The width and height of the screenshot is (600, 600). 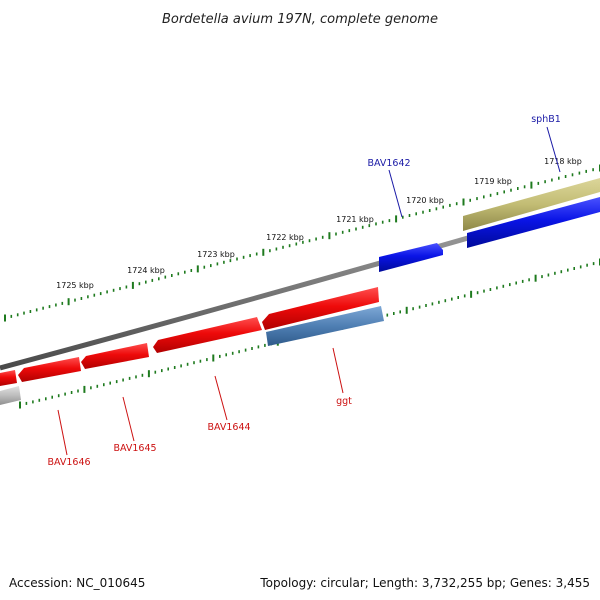 What do you see at coordinates (49, 369) in the screenshot?
I see `gene-BAV1646` at bounding box center [49, 369].